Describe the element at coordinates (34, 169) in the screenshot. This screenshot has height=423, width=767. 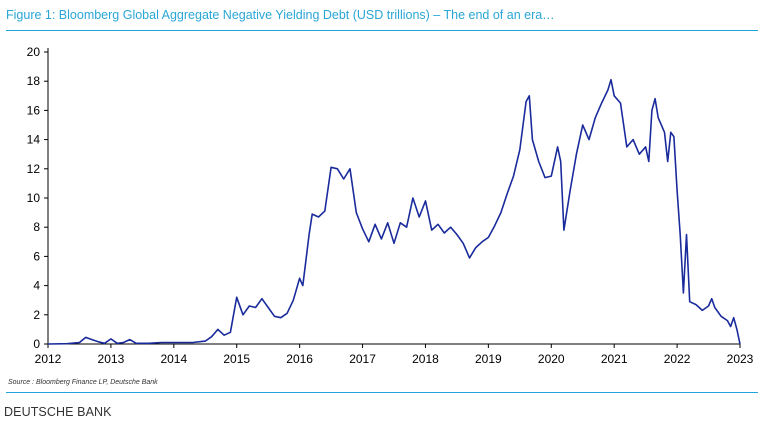
I see `y-tick-label: 12` at that location.